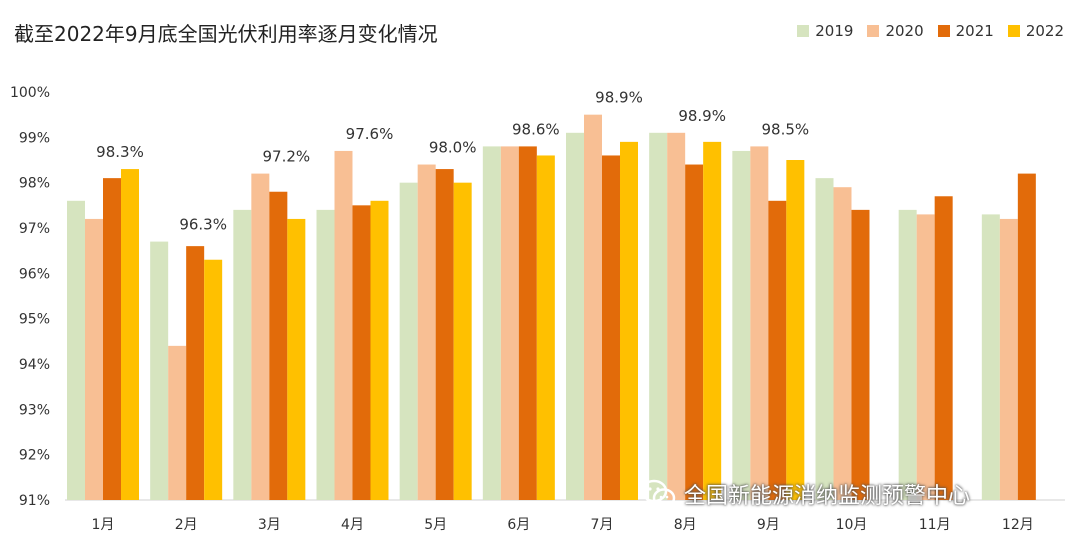 The width and height of the screenshot is (1080, 540). What do you see at coordinates (935, 525) in the screenshot?
I see `x-tick-label: 11月` at bounding box center [935, 525].